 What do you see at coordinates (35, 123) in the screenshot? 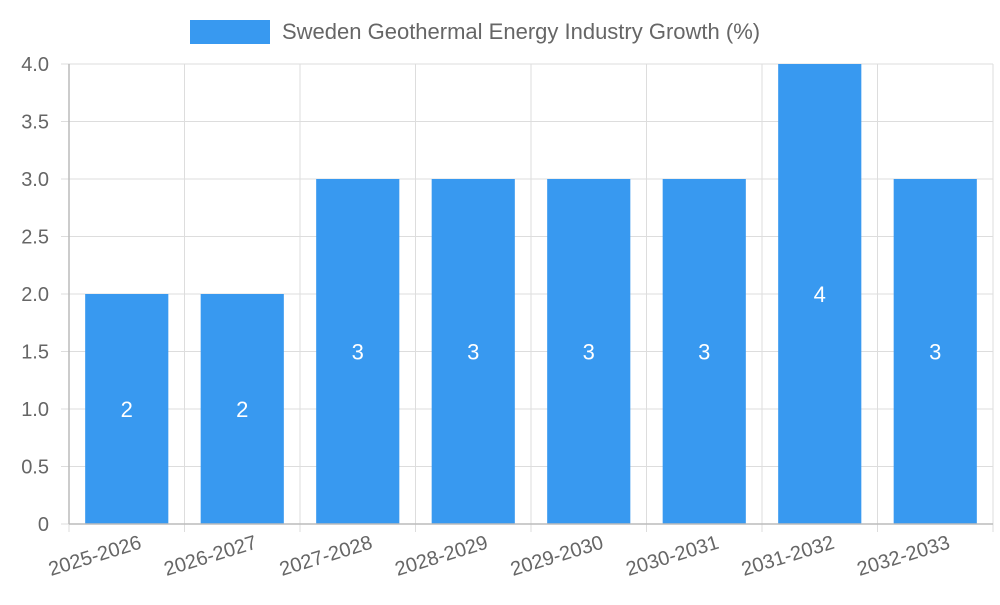
I see `y-tick-label: 3.5` at bounding box center [35, 123].